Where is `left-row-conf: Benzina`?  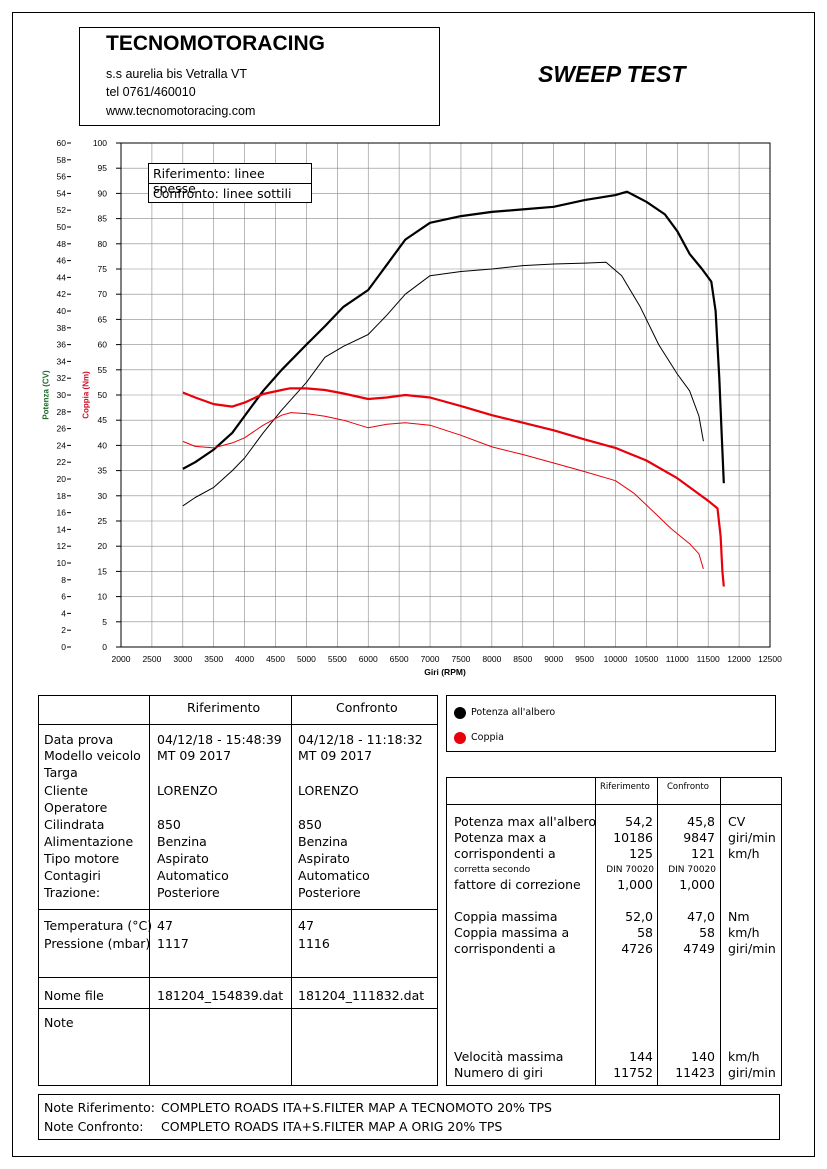
left-row-conf: Benzina is located at coordinates (323, 841).